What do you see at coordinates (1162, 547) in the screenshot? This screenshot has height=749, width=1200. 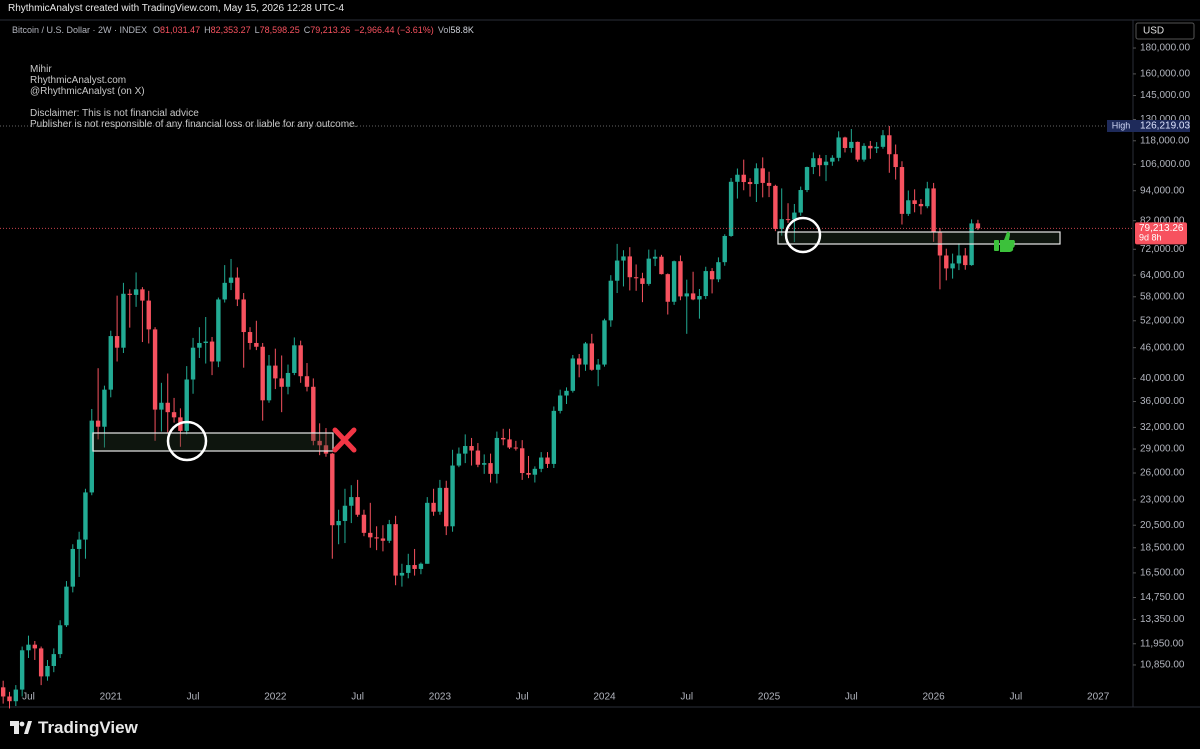 I see `y-tick-label: 18,500.00` at bounding box center [1162, 547].